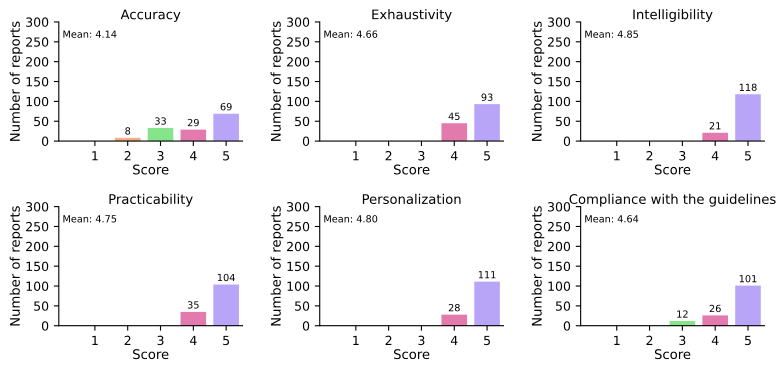 Image resolution: width=784 pixels, height=366 pixels. Describe the element at coordinates (715, 126) in the screenshot. I see `data-label: 21` at that location.